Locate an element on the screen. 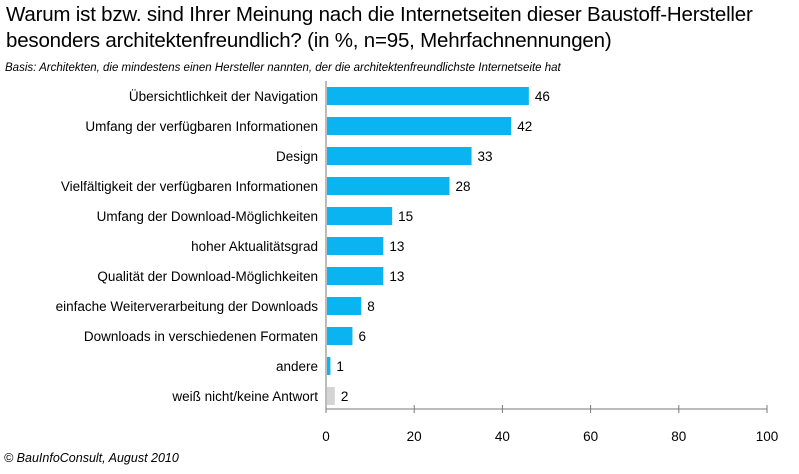  x-tick-label: 0 is located at coordinates (326, 436).